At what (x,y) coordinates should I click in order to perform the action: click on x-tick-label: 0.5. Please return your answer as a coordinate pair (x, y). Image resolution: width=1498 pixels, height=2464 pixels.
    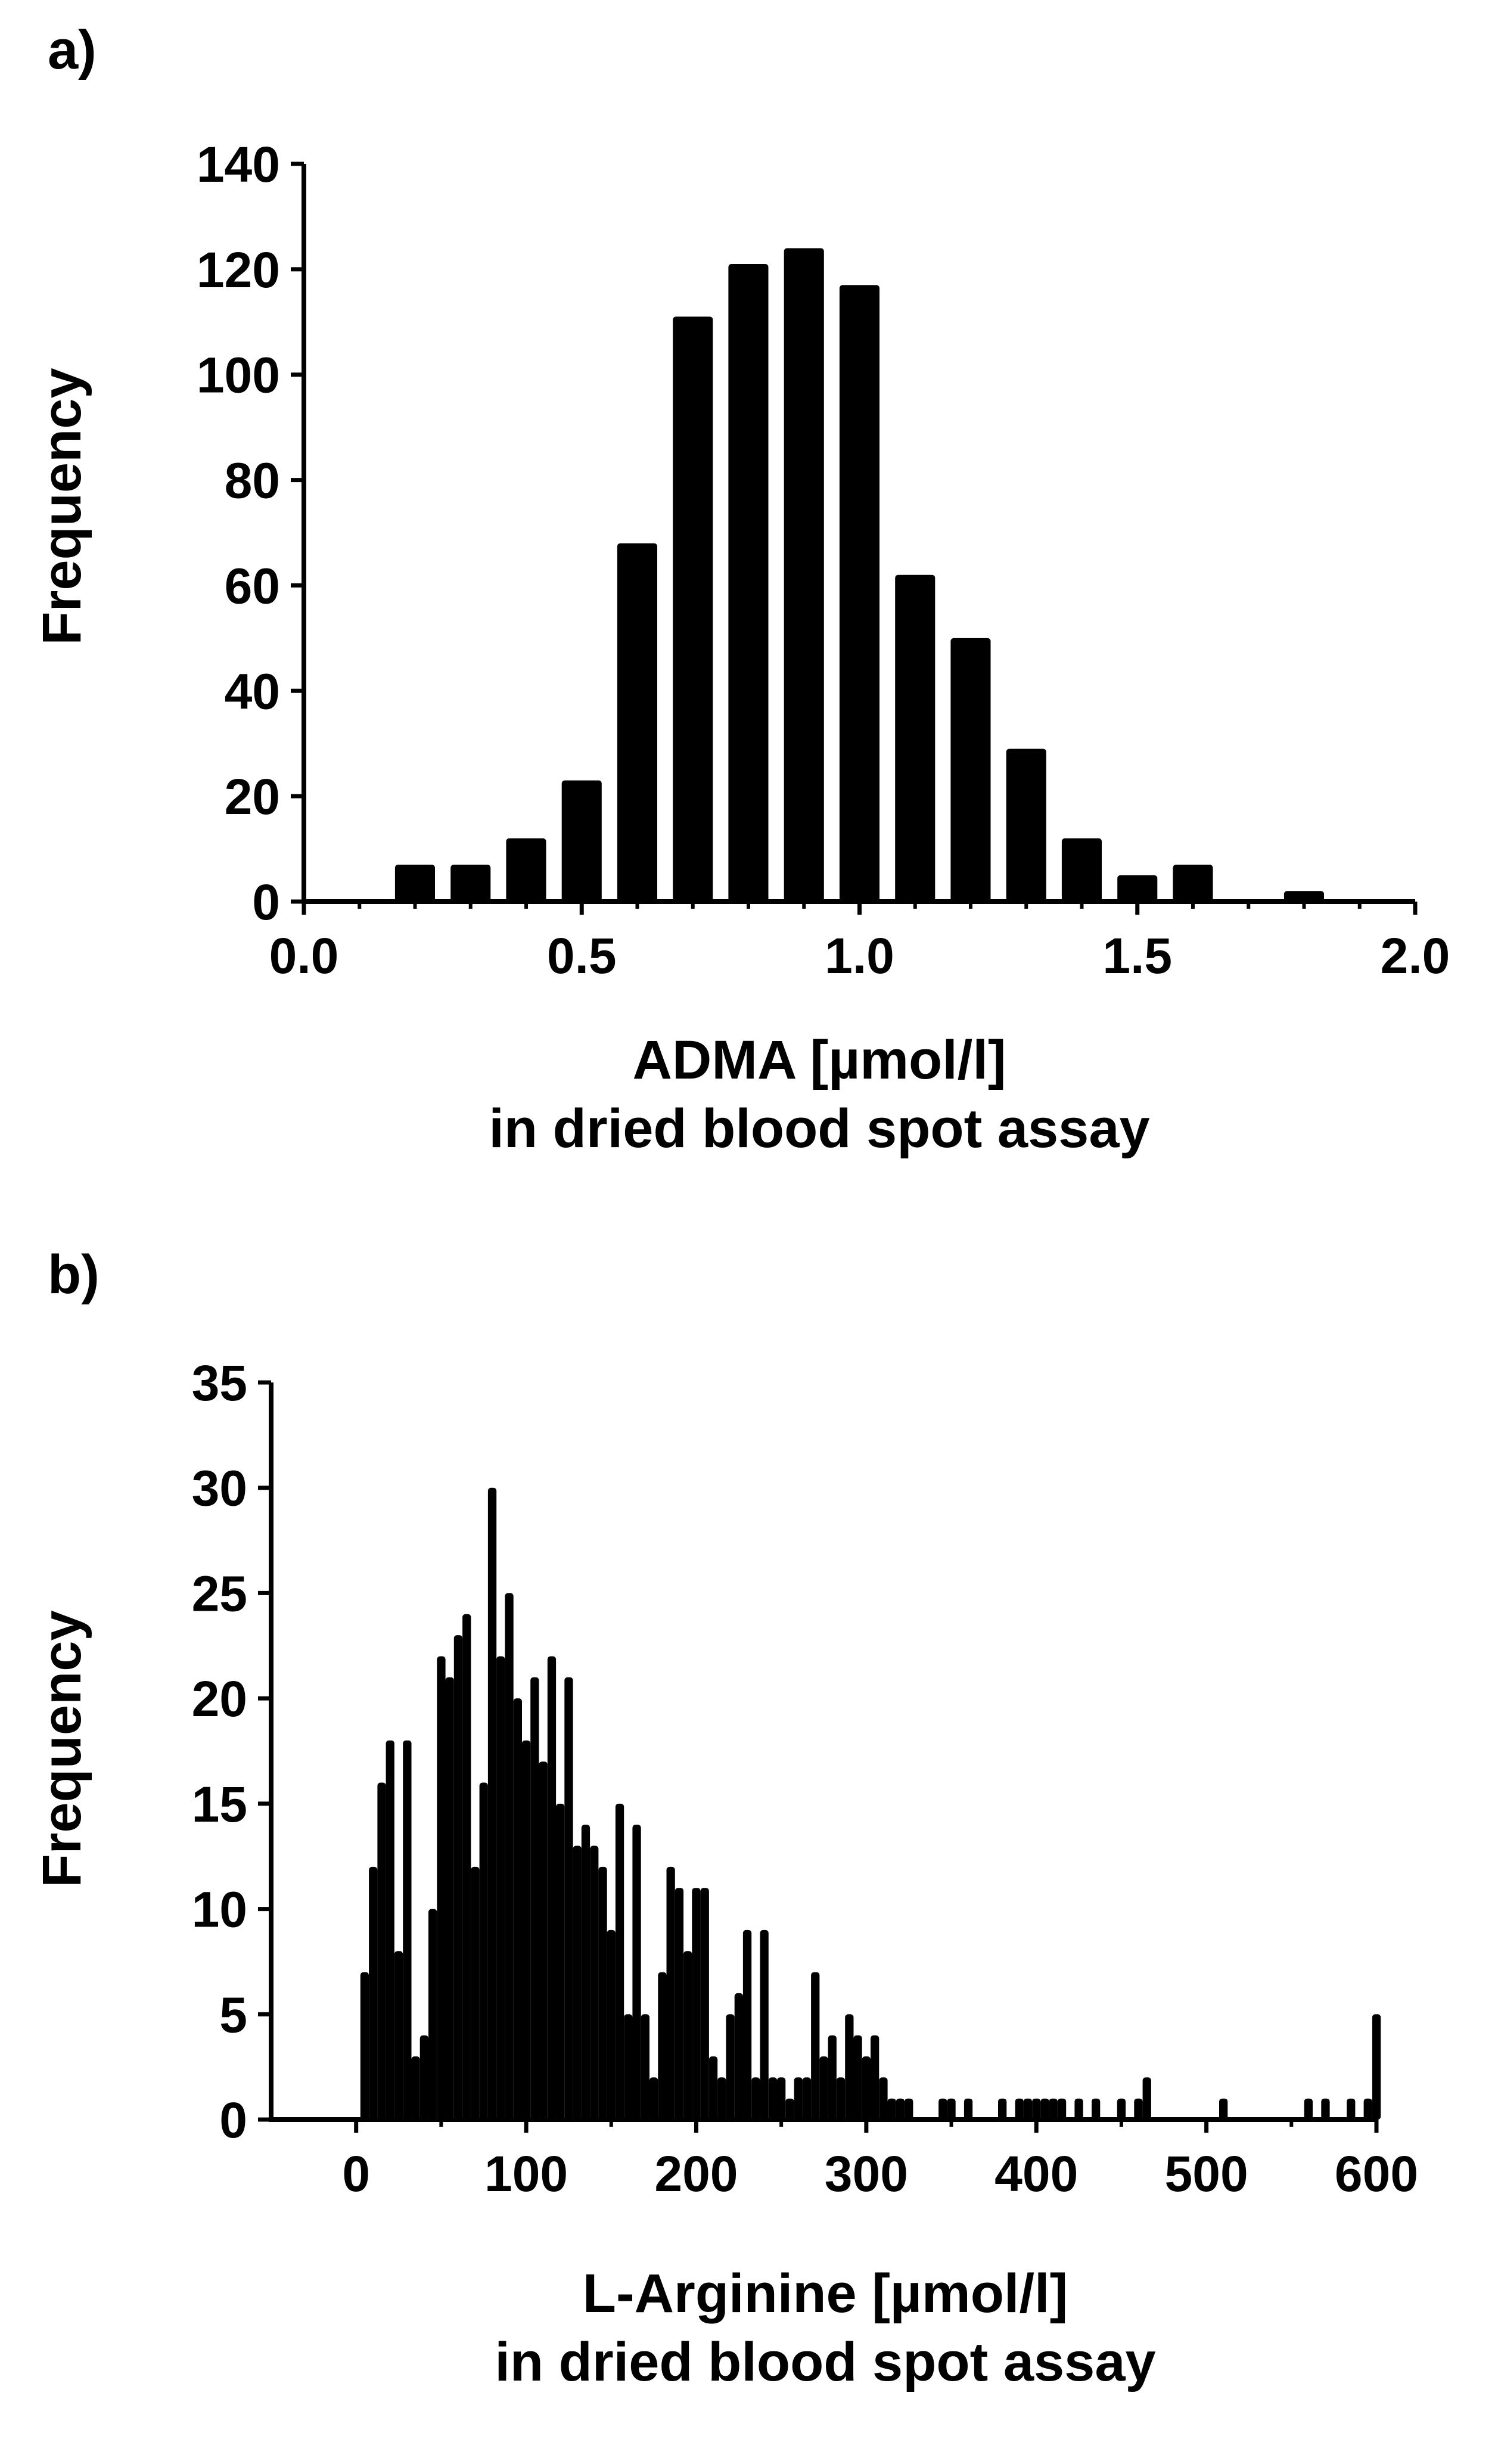
    Looking at the image, I should click on (582, 956).